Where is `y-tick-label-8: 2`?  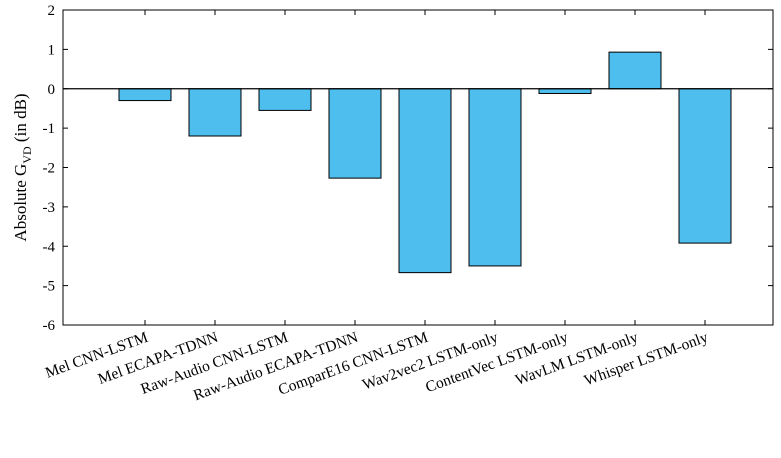 y-tick-label-8: 2 is located at coordinates (52, 11).